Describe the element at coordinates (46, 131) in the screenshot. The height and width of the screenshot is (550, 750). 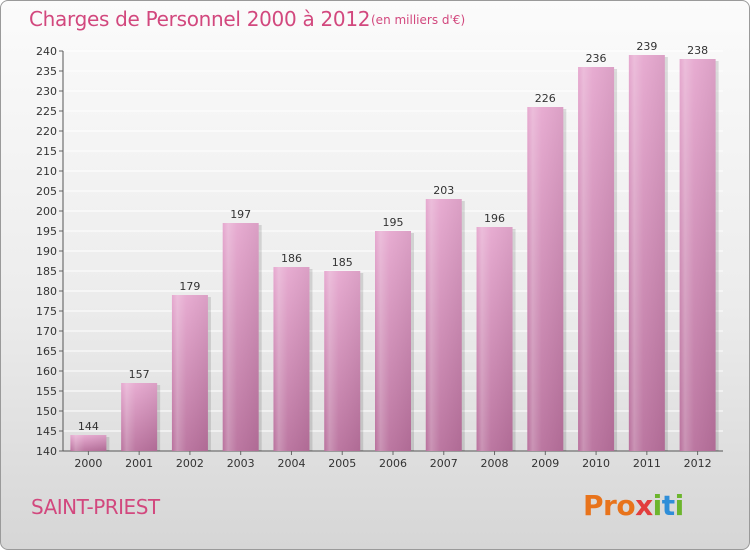
I see `y-tick-label: 220` at that location.